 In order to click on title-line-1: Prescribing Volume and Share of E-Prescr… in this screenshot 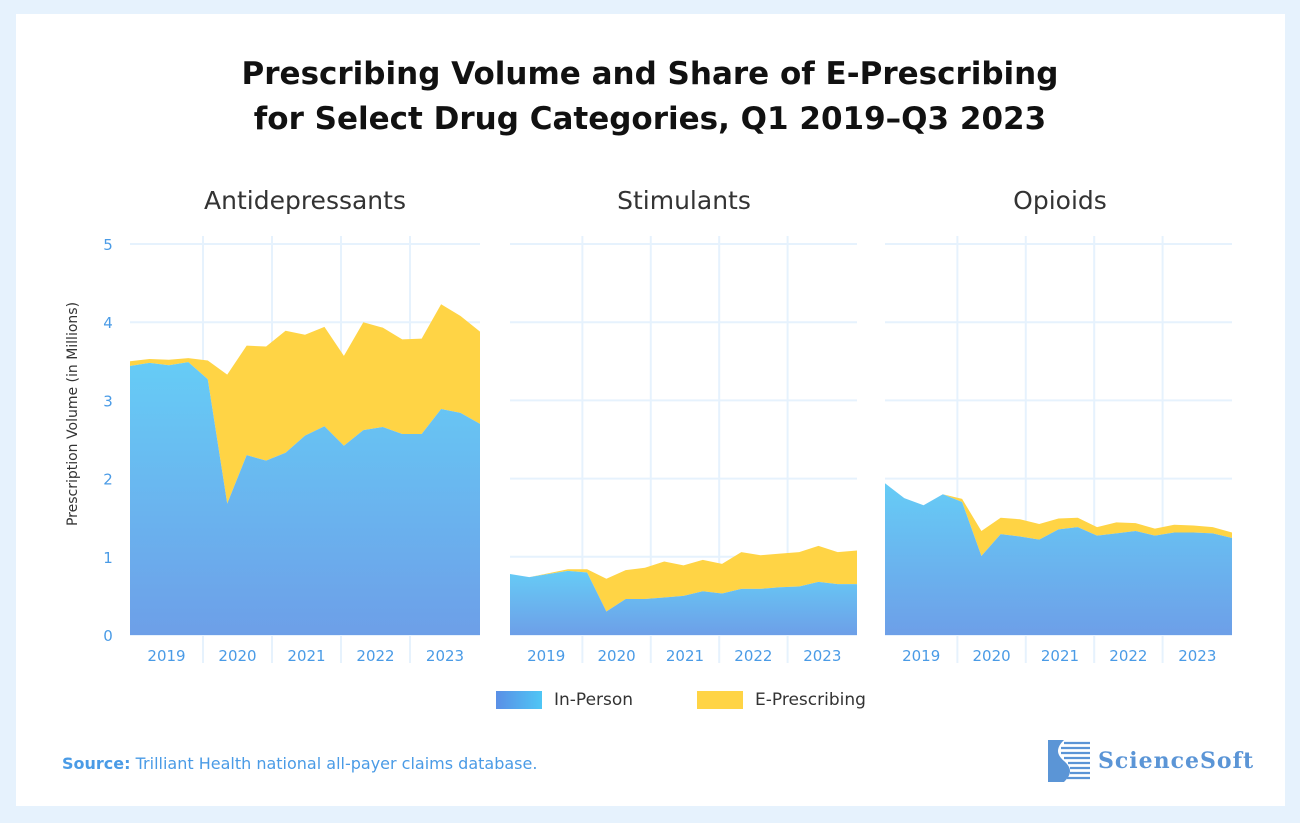, I will do `click(650, 74)`.